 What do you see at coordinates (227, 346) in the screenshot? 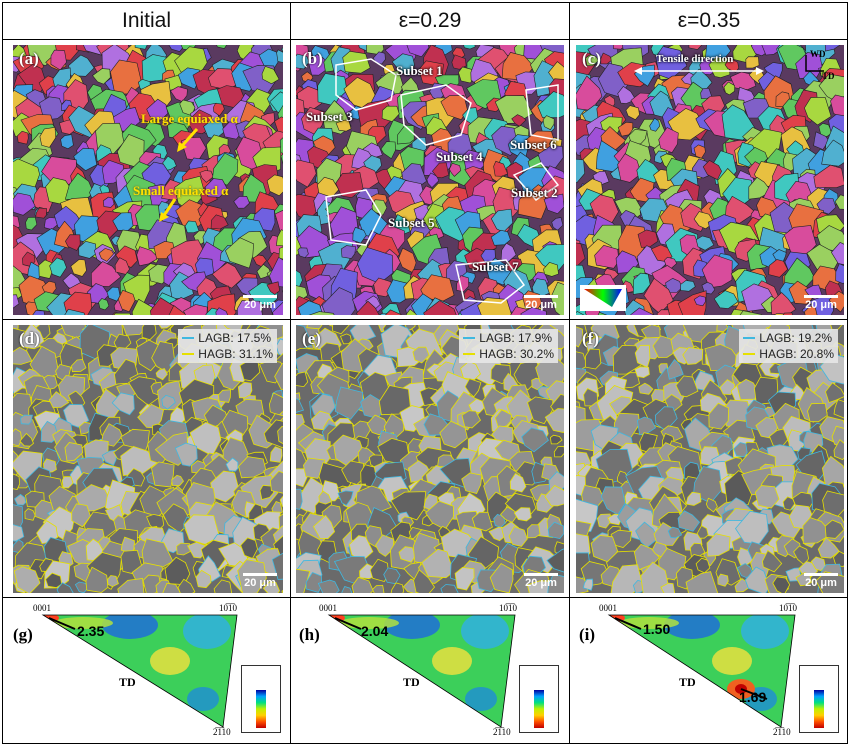
I see `boundary-legend: LAGB: 17.5% HAGB: 31.1%` at bounding box center [227, 346].